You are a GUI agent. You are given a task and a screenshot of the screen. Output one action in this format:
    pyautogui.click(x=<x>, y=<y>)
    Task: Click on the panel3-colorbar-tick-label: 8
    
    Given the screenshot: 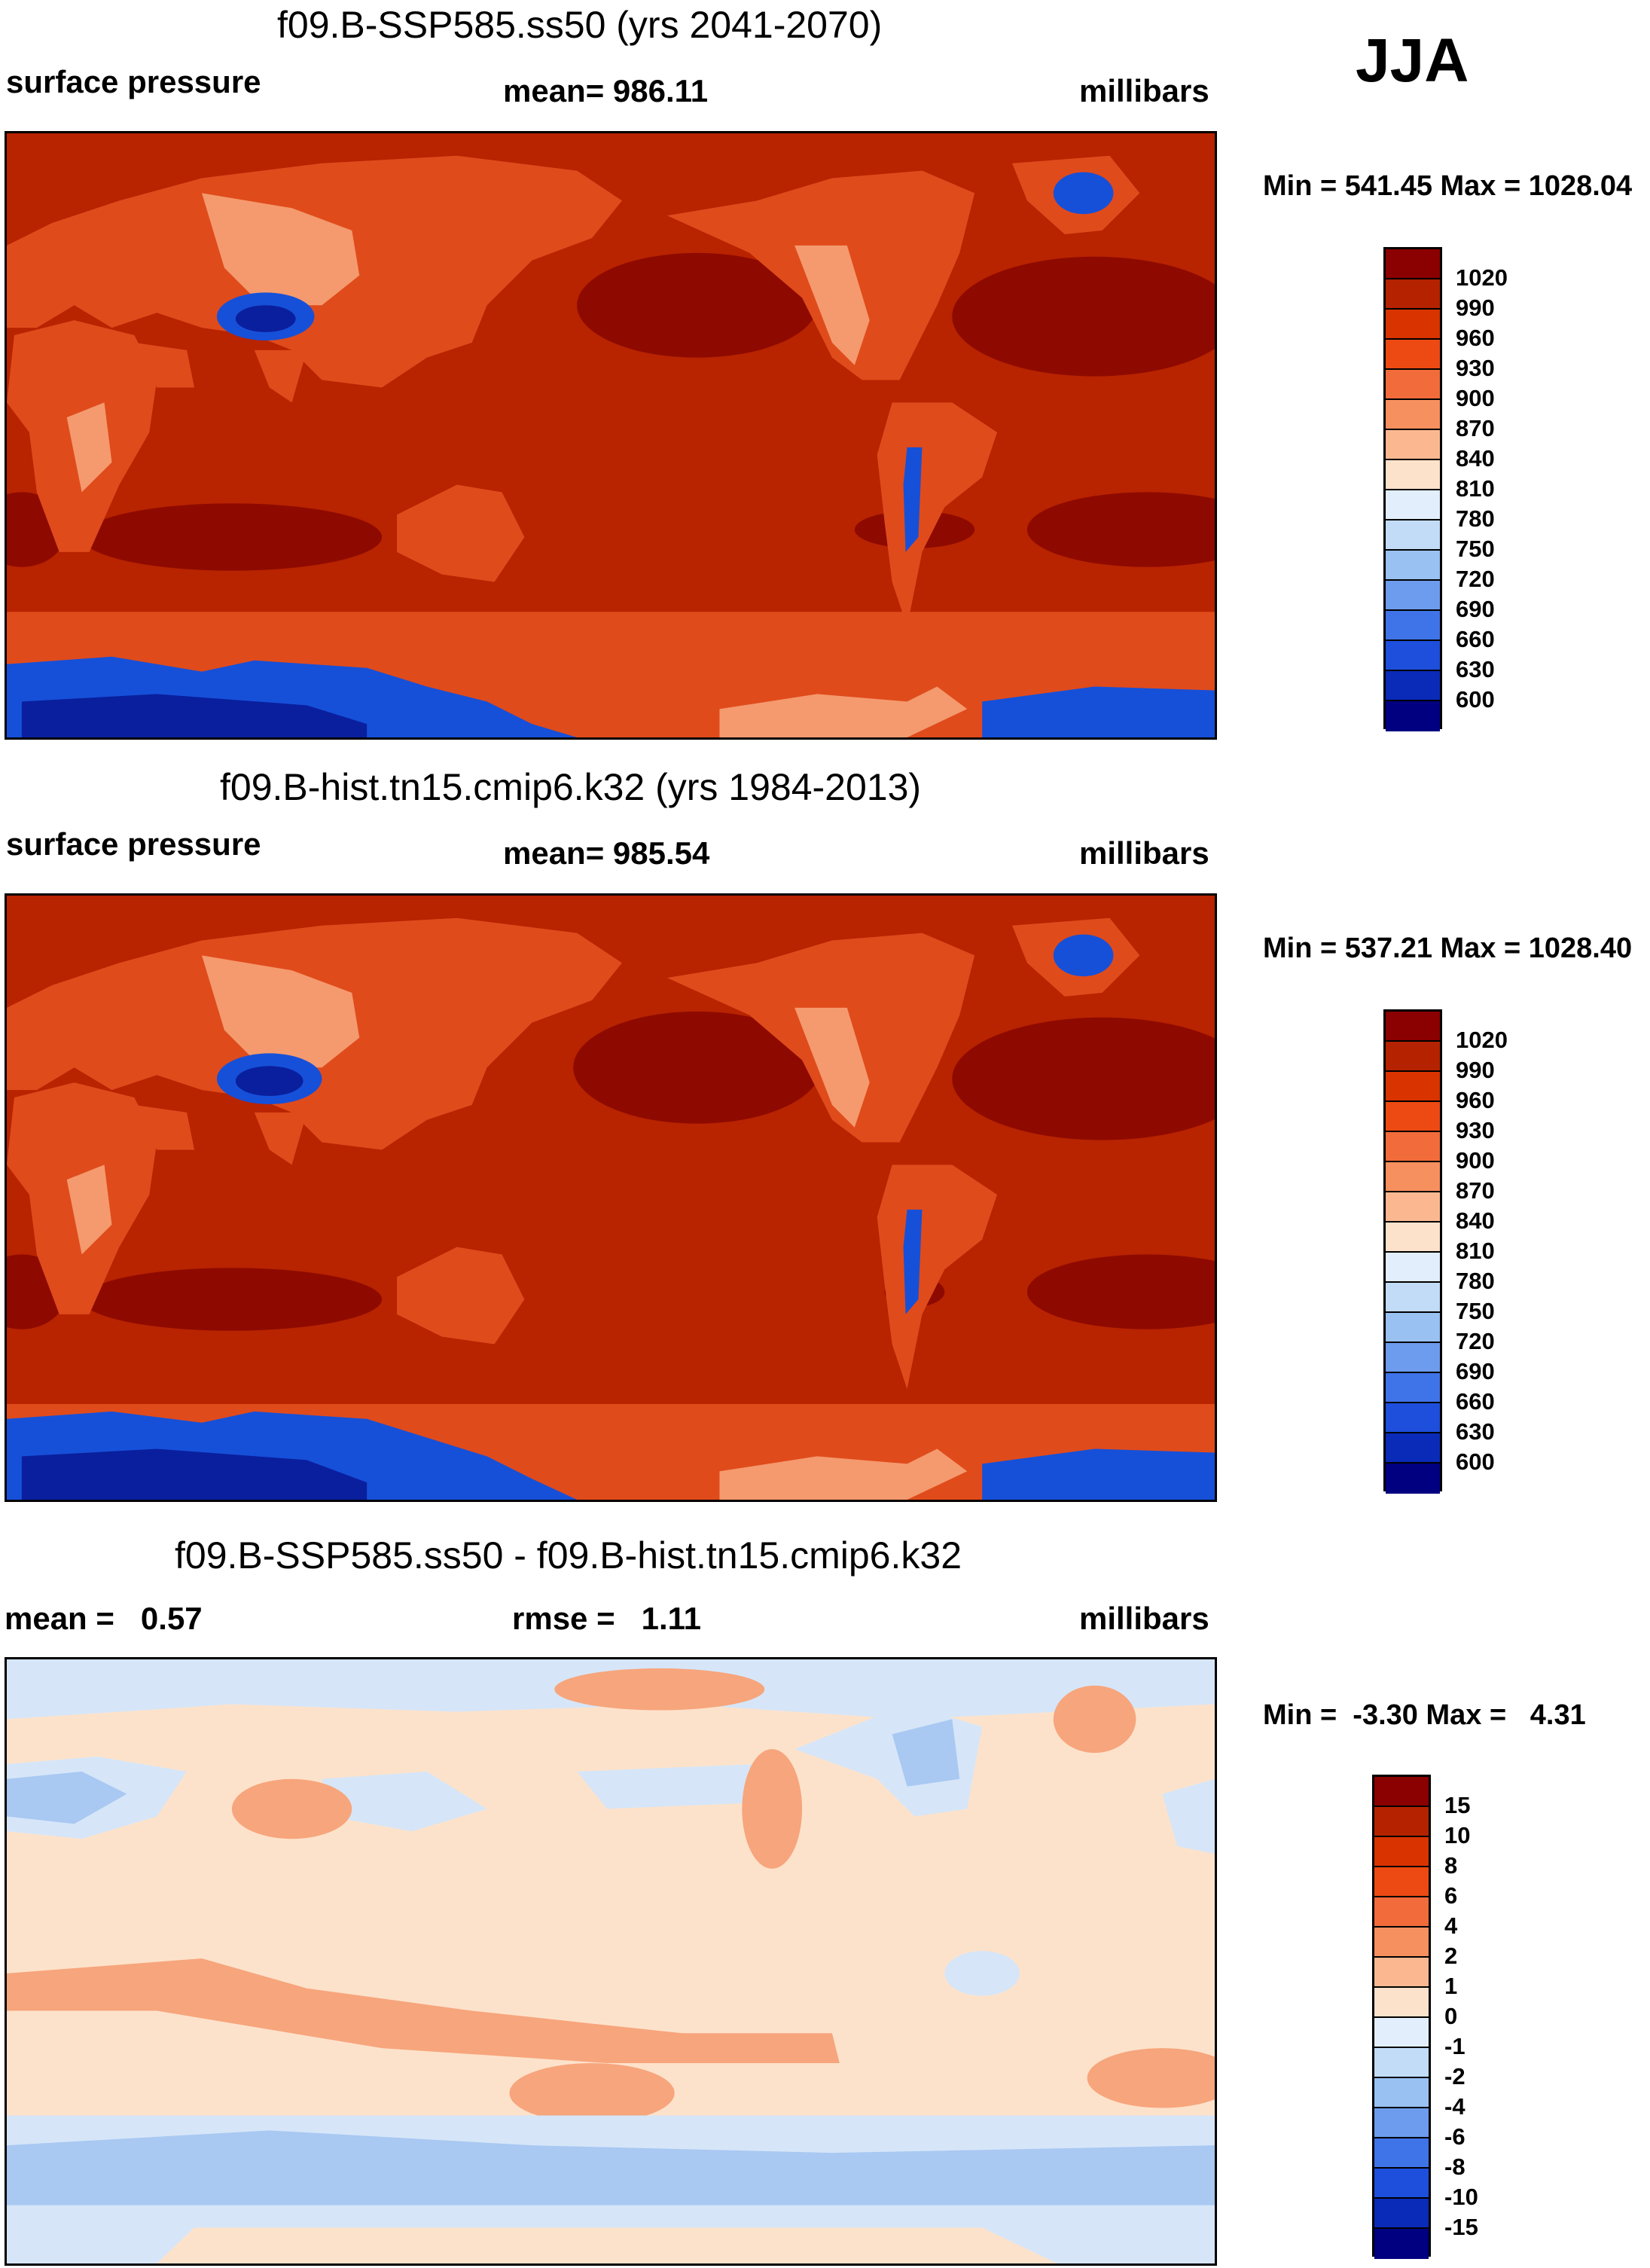 What is the action you would take?
    pyautogui.click(x=1451, y=1865)
    